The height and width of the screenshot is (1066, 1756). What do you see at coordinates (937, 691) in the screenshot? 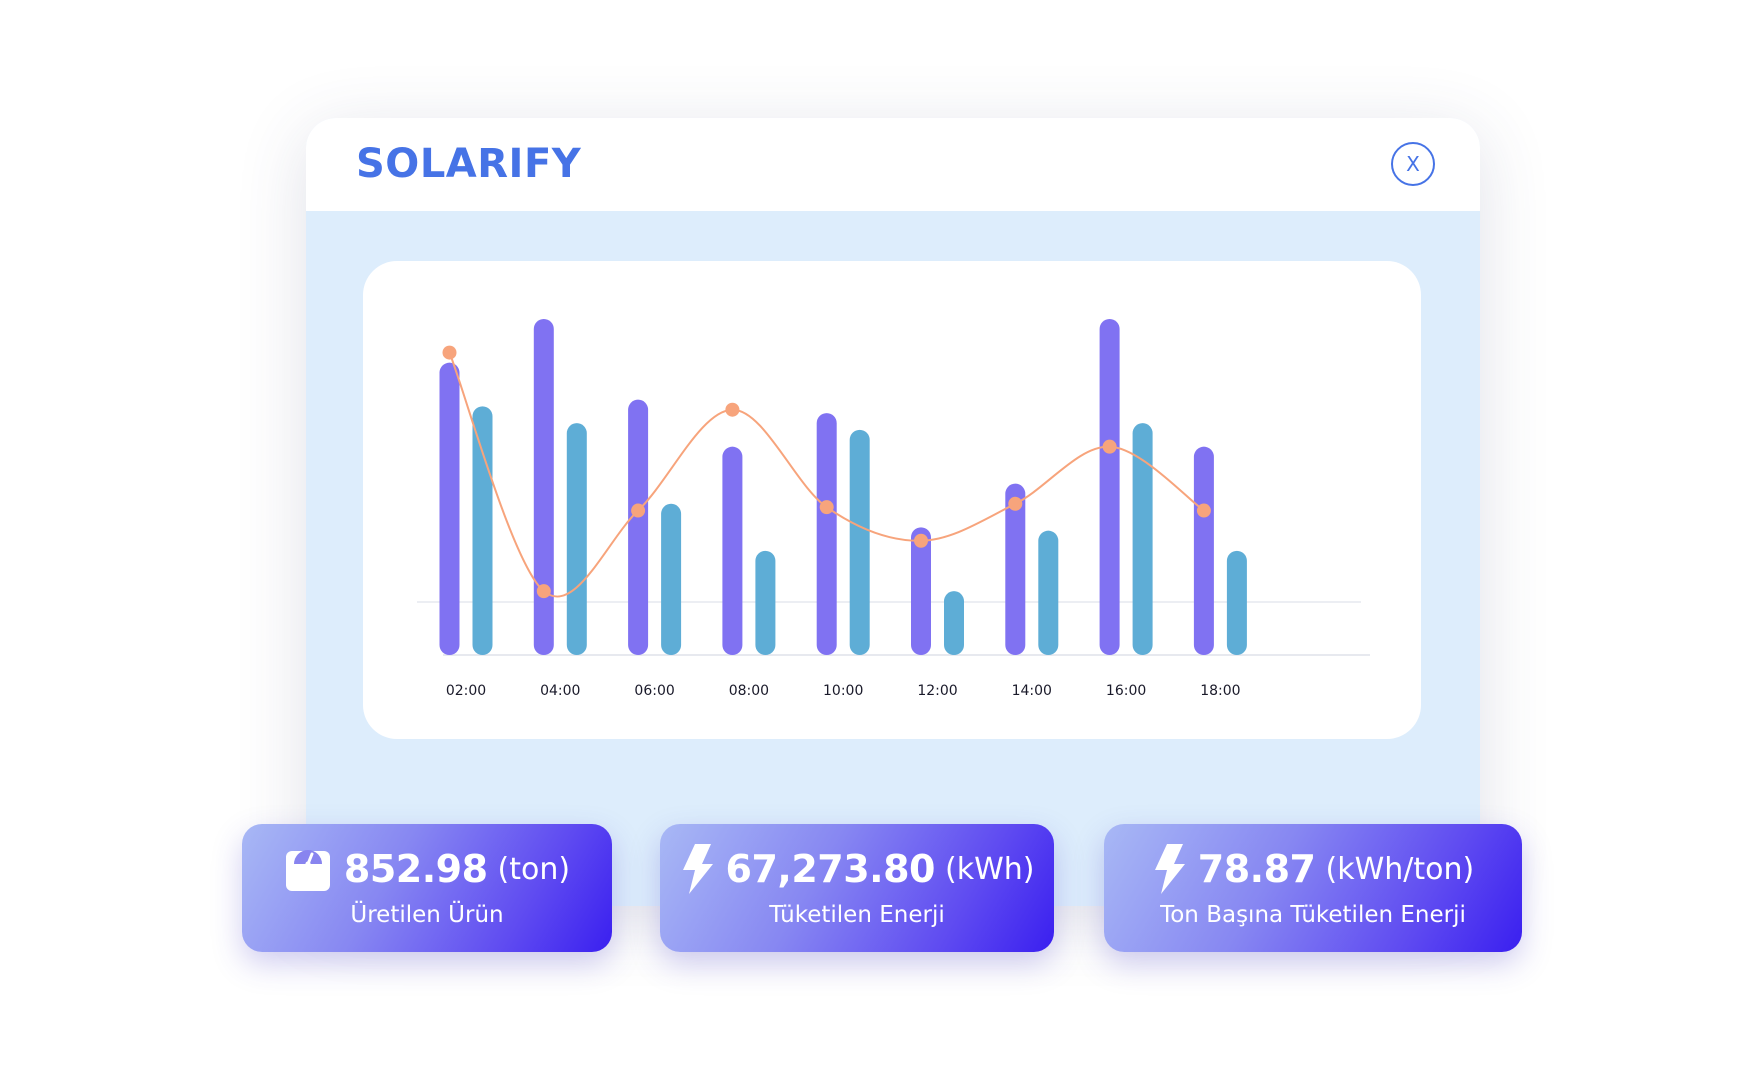
I see `x-tick-label: 12:00` at bounding box center [937, 691].